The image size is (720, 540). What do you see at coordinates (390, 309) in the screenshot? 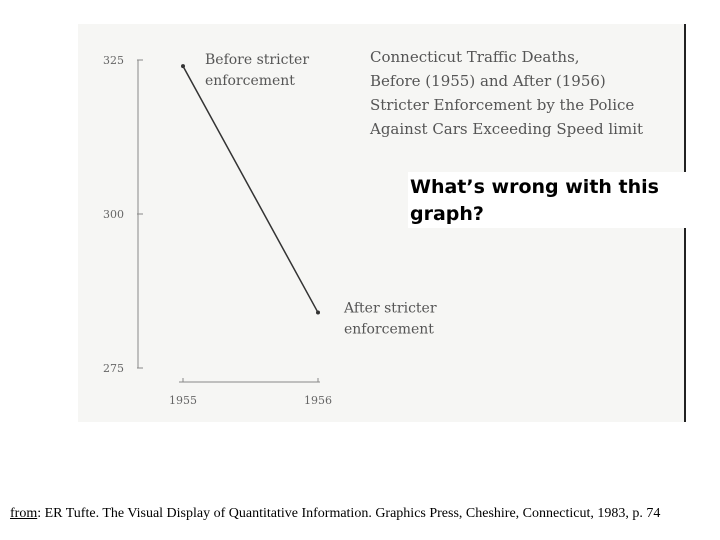
I see `point-annotation: After stricter` at bounding box center [390, 309].